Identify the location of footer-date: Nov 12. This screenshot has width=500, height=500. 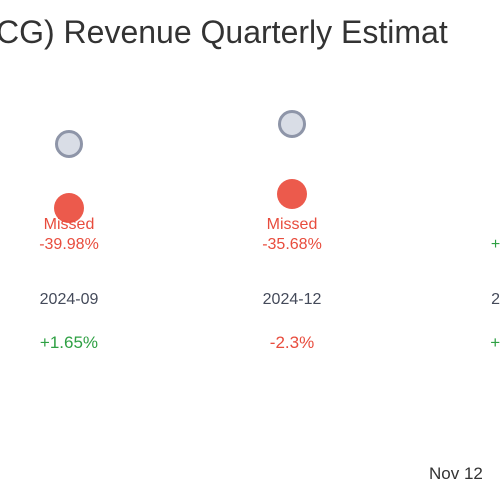
(456, 473).